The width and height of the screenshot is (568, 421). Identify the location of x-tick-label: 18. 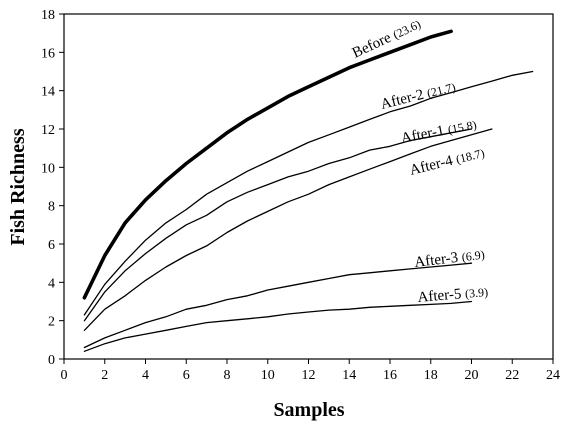
(431, 375).